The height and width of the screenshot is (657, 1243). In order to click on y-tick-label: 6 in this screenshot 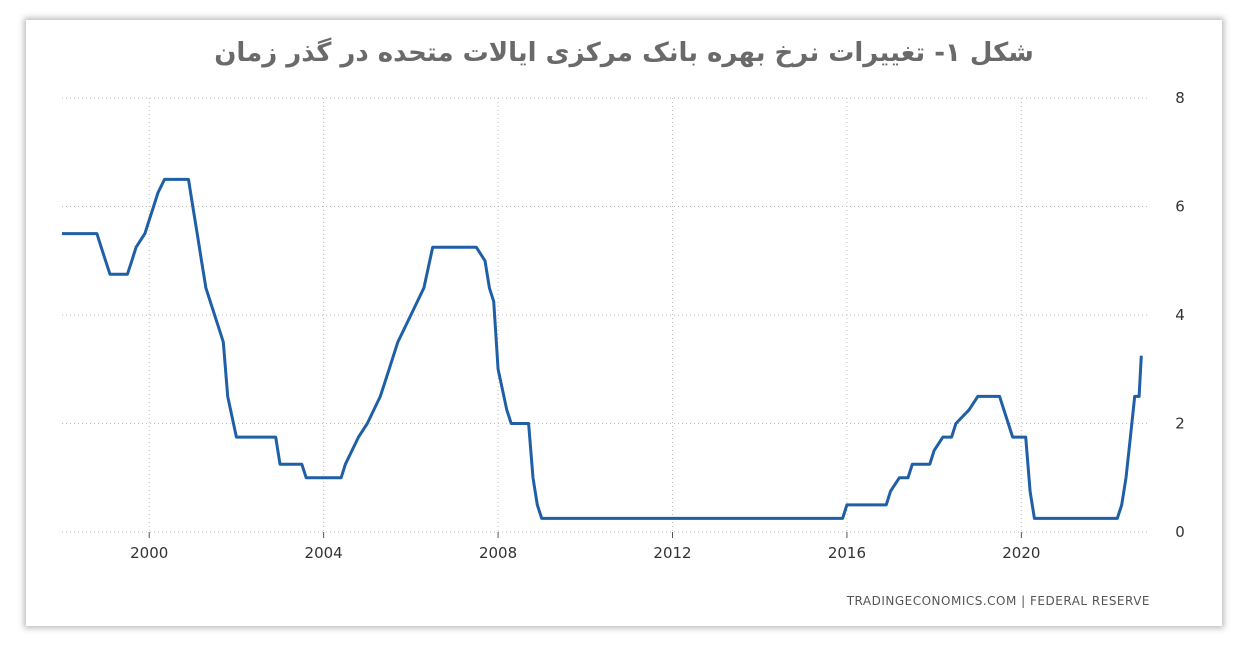, I will do `click(1180, 207)`.